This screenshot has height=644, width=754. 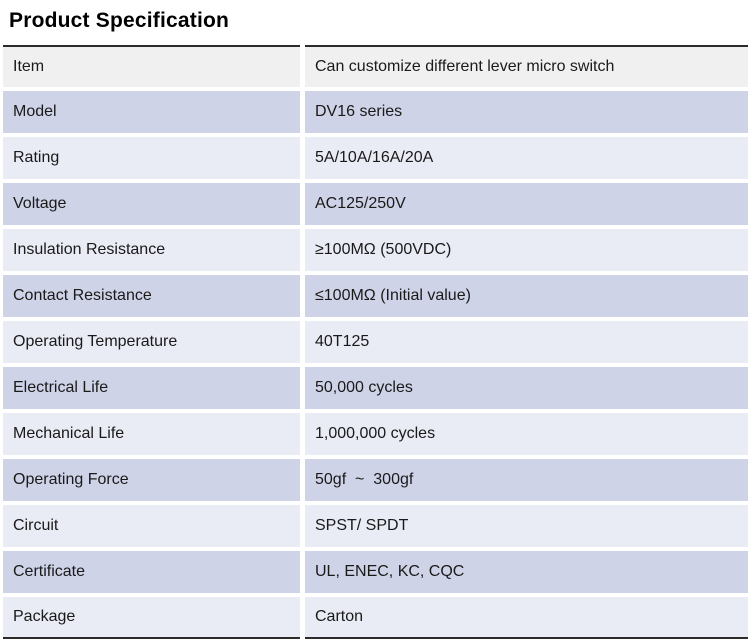 I want to click on table-row-electrical-life: Electrical Life 50,000 cycles, so click(x=375, y=388).